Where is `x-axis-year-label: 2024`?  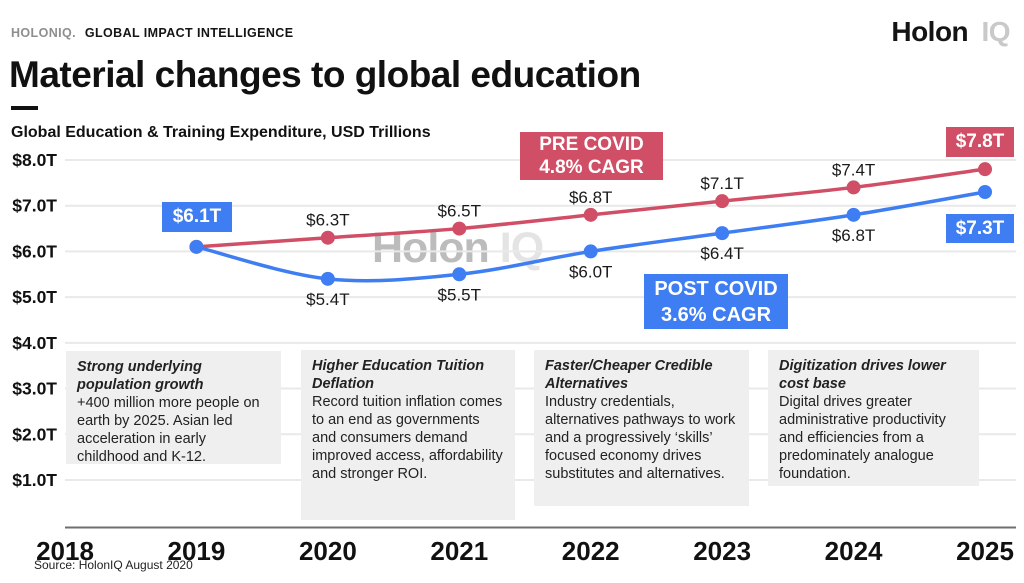
x-axis-year-label: 2024 is located at coordinates (854, 551).